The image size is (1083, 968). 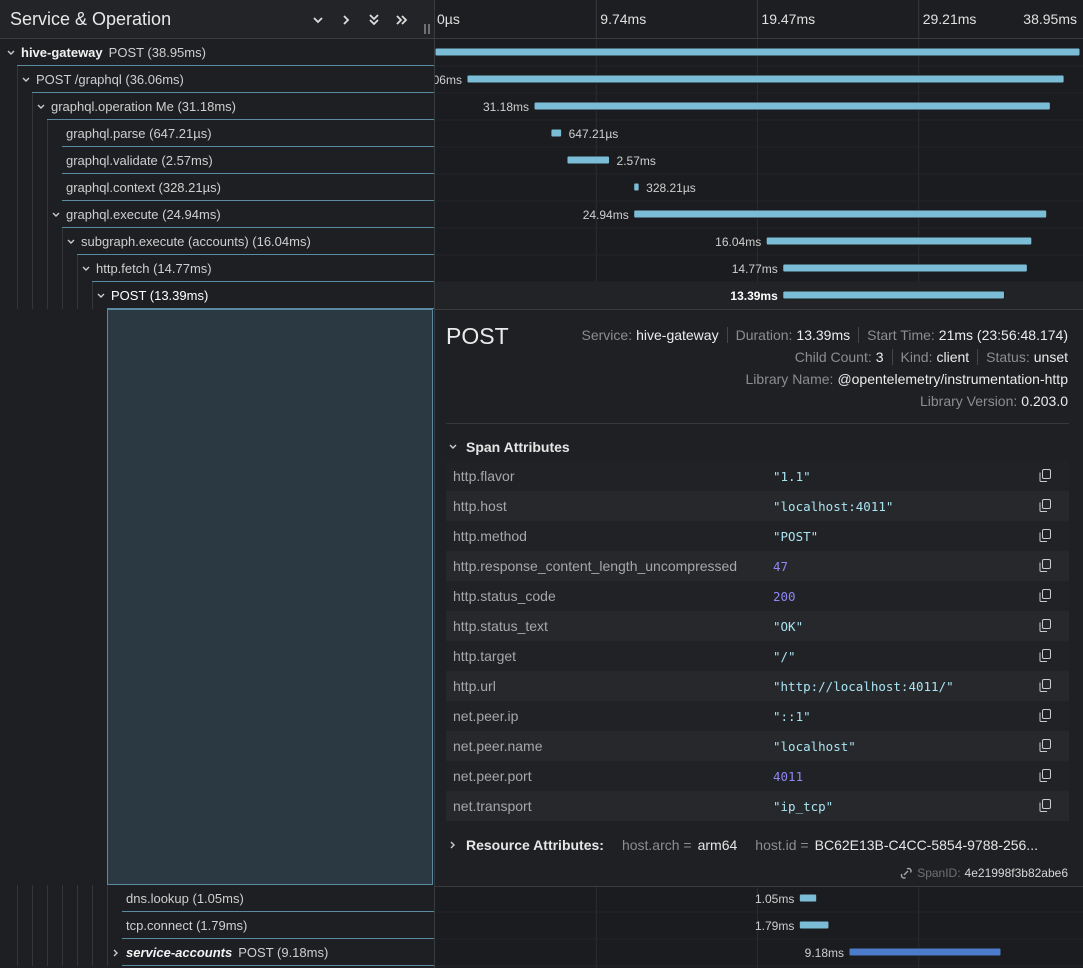 I want to click on meta-item: Service: hive-gateway, so click(x=650, y=335).